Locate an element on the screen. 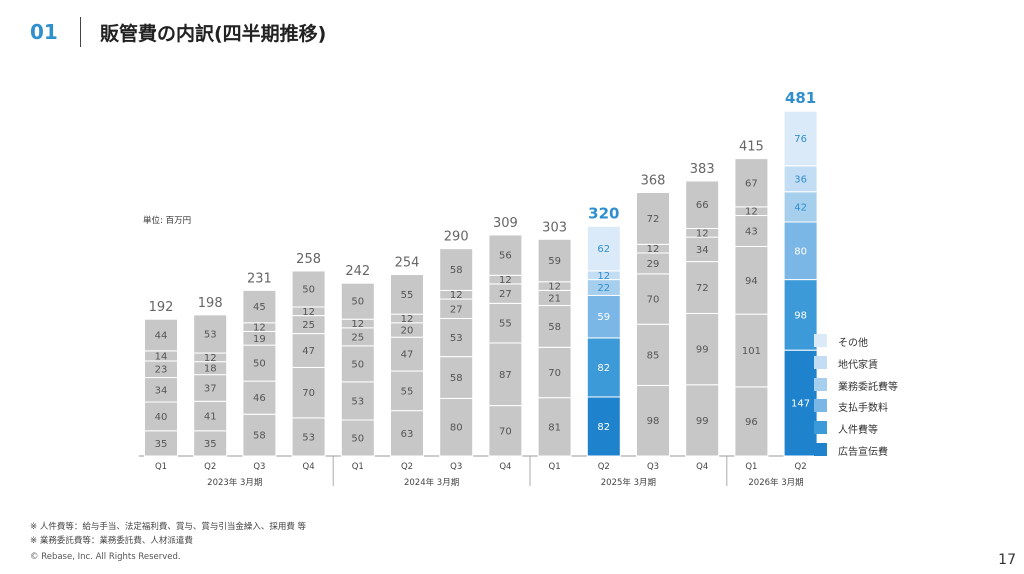 This screenshot has width=1024, height=574. unit-label: 単位: 百万円 is located at coordinates (167, 221).